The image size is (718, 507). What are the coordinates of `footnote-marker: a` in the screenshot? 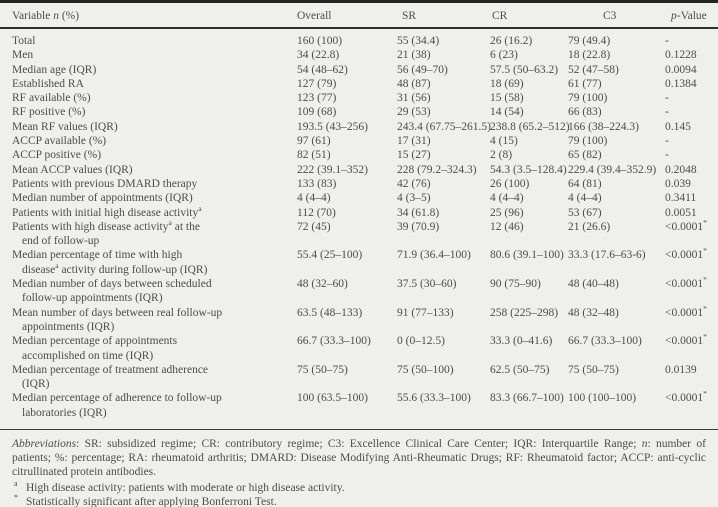 It's located at (16, 483).